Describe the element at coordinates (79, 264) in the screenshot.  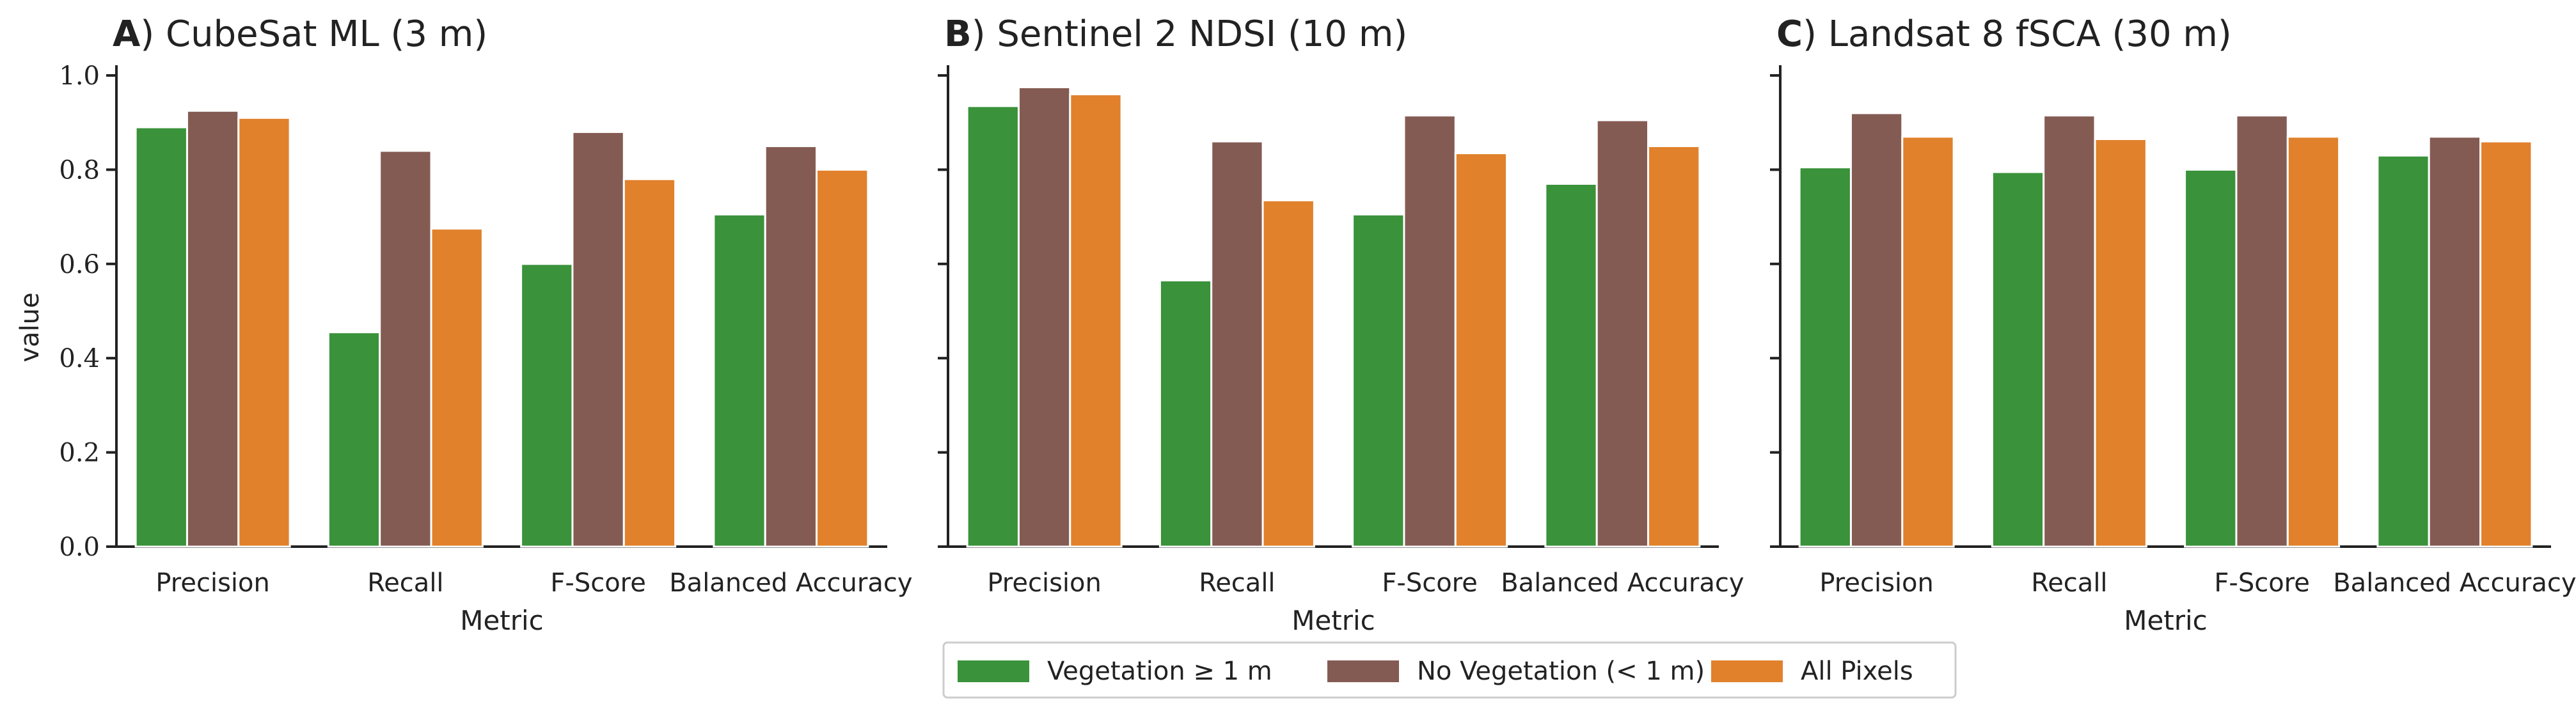
I see `y-tick-label: 0.6` at that location.